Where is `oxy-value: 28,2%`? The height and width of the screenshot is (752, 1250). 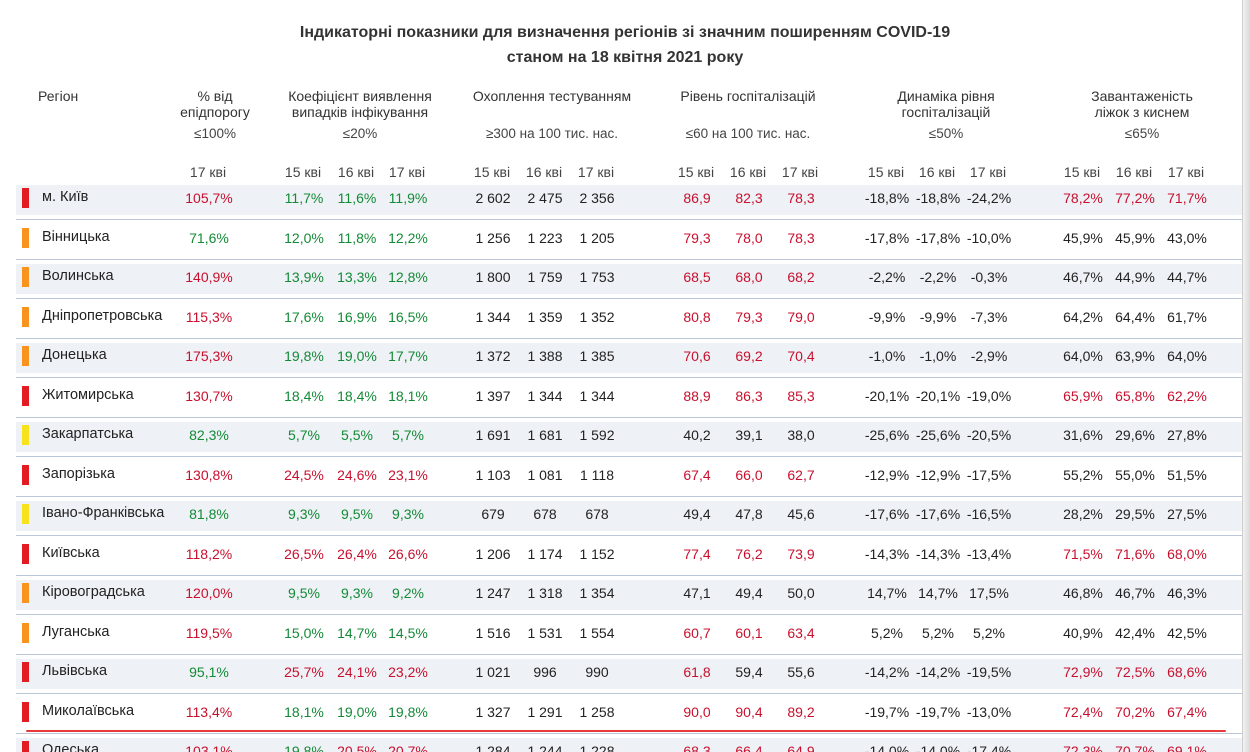
oxy-value: 28,2% is located at coordinates (1083, 514).